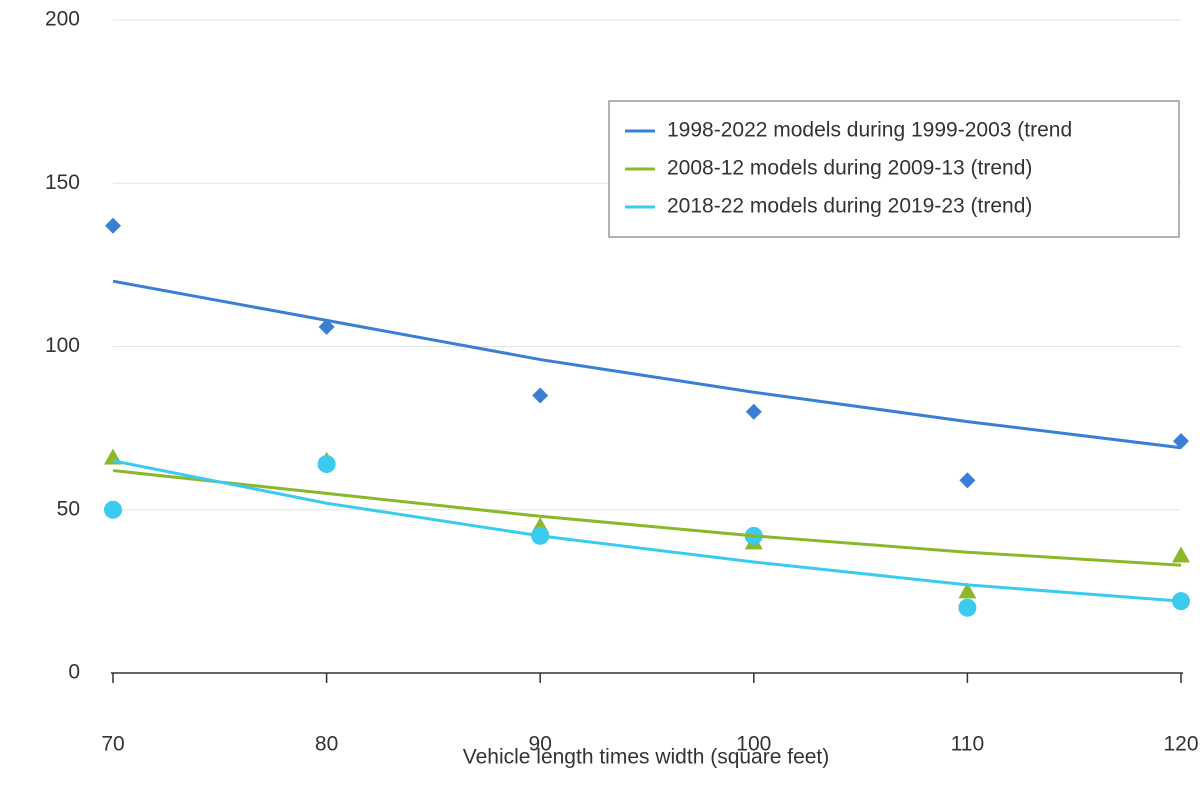  I want to click on x-tick-label: 110, so click(967, 744).